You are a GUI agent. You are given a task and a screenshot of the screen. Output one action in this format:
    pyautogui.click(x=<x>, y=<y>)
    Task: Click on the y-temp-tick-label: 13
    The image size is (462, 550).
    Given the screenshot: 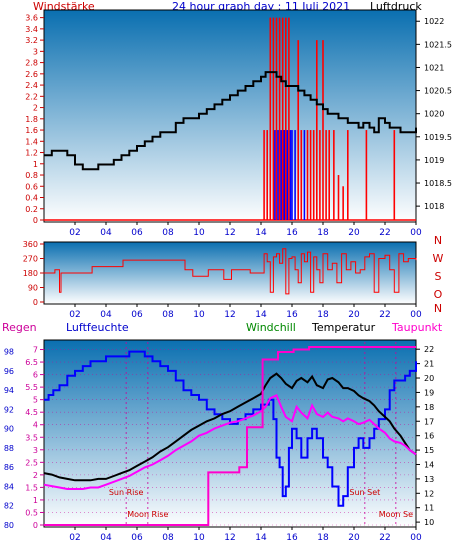 What is the action you would take?
    pyautogui.click(x=429, y=479)
    